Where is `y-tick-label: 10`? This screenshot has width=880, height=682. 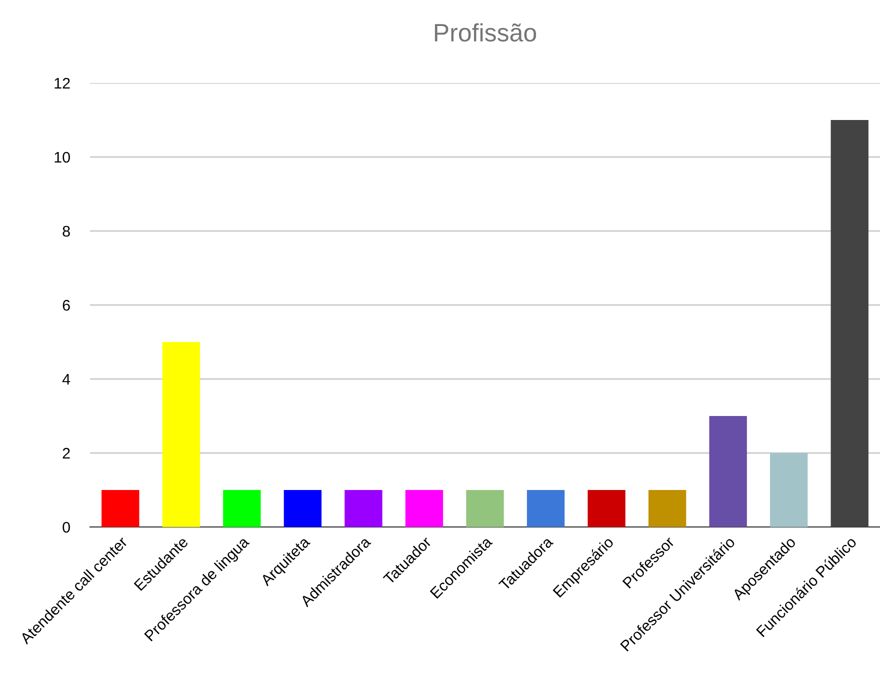 y-tick-label: 10 is located at coordinates (62, 157).